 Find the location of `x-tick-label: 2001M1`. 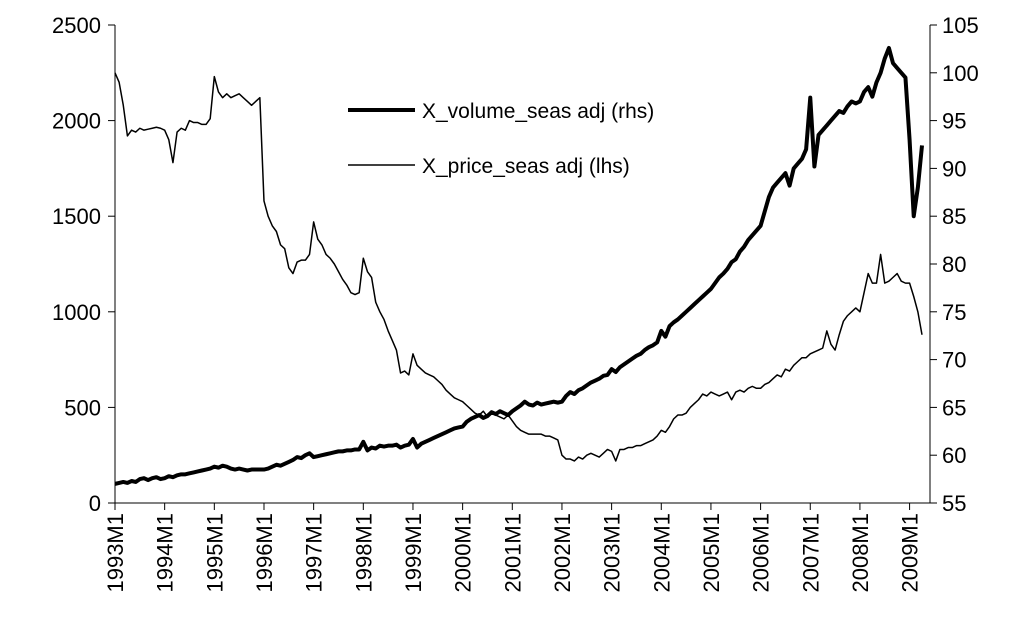

x-tick-label: 2001M1 is located at coordinates (512, 553).